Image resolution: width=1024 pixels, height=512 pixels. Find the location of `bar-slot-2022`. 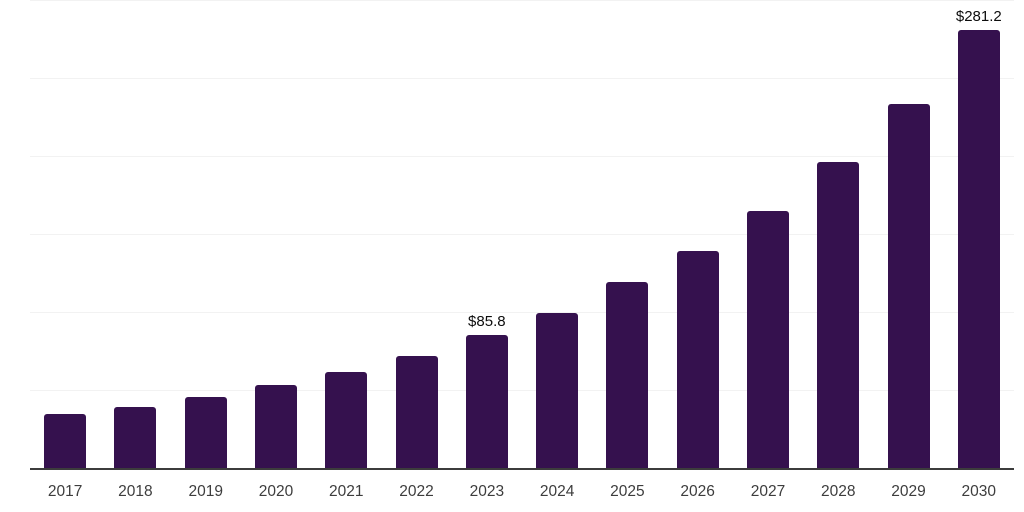

bar-slot-2022 is located at coordinates (416, 235).